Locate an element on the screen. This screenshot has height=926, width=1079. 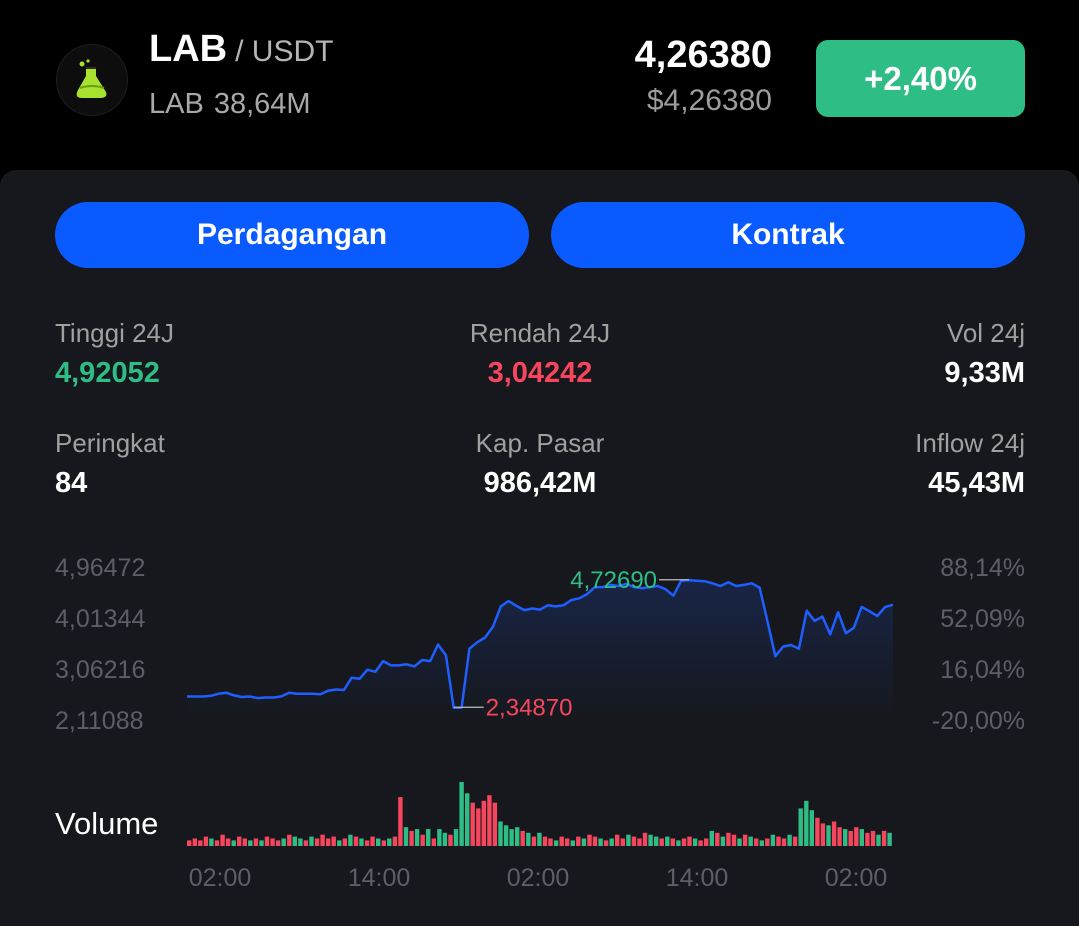
trade-button: Perdagangan is located at coordinates (292, 235).